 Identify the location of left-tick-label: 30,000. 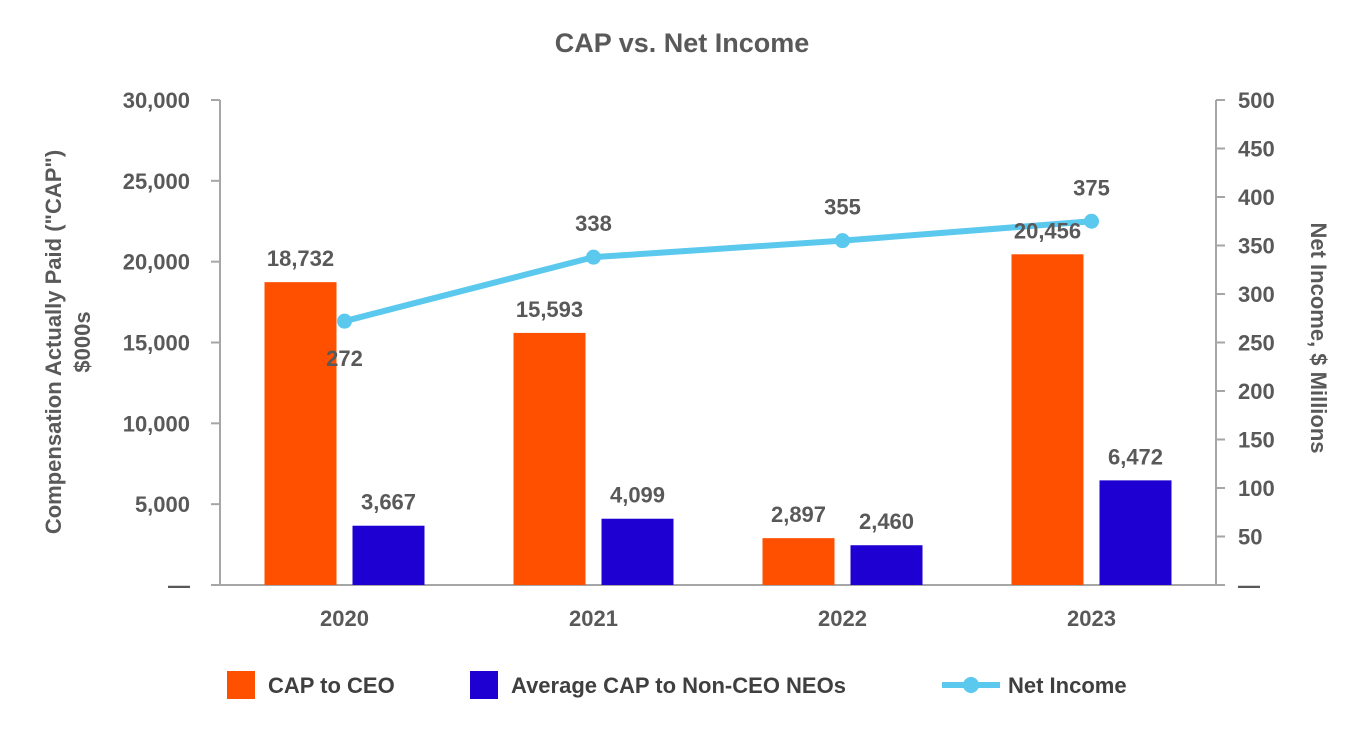
(156, 100).